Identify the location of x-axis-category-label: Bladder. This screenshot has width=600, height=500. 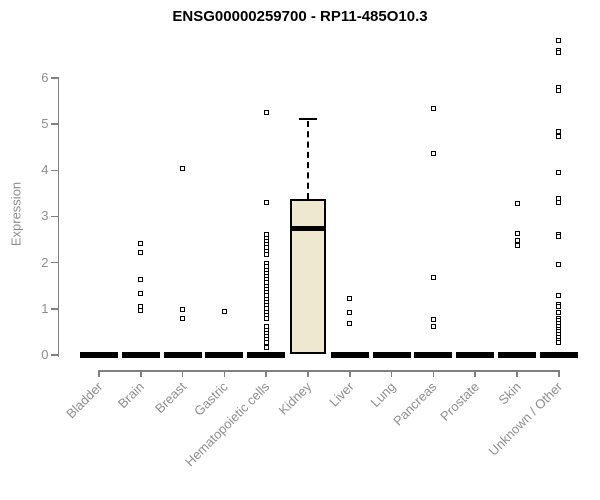
(84, 400).